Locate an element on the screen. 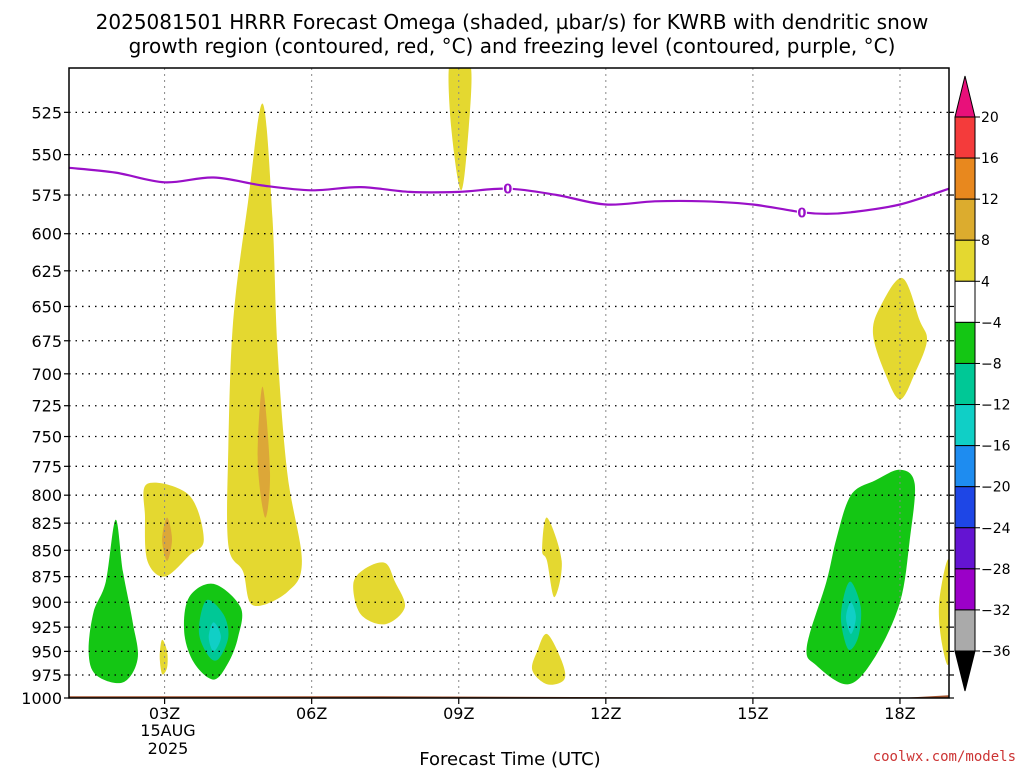  colorbar-label: −36 is located at coordinates (996, 652).